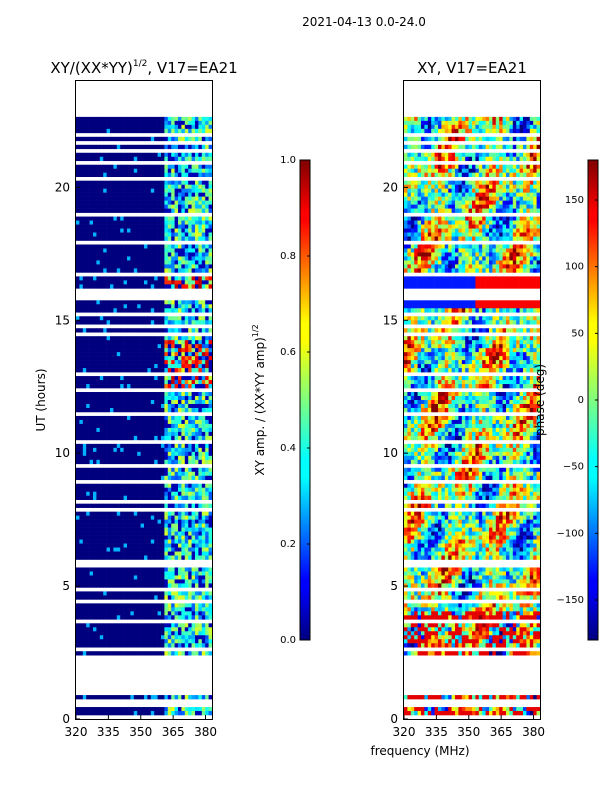  What do you see at coordinates (143, 68) in the screenshot?
I see `left-plot-title: XY/(XX*YY)1/2, V17=EA21` at bounding box center [143, 68].